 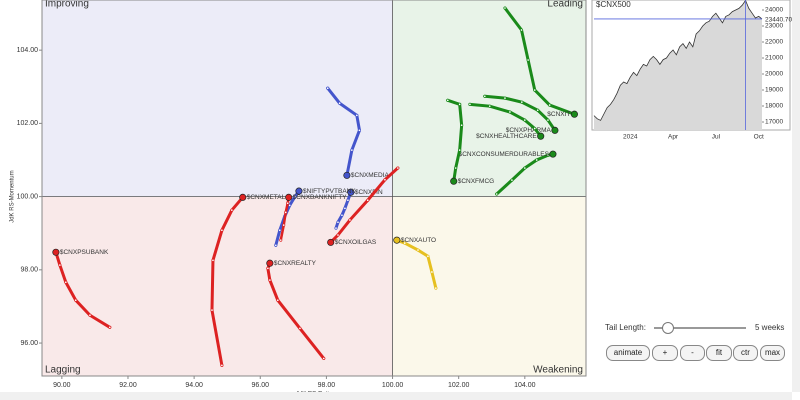 I want to click on x-tick-label: 94.00, so click(x=194, y=385).